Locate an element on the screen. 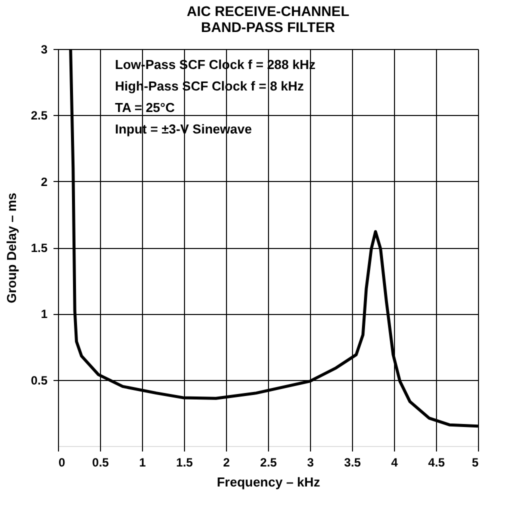 This screenshot has width=519, height=513. y-tick-label: 0.5 is located at coordinates (39, 380).